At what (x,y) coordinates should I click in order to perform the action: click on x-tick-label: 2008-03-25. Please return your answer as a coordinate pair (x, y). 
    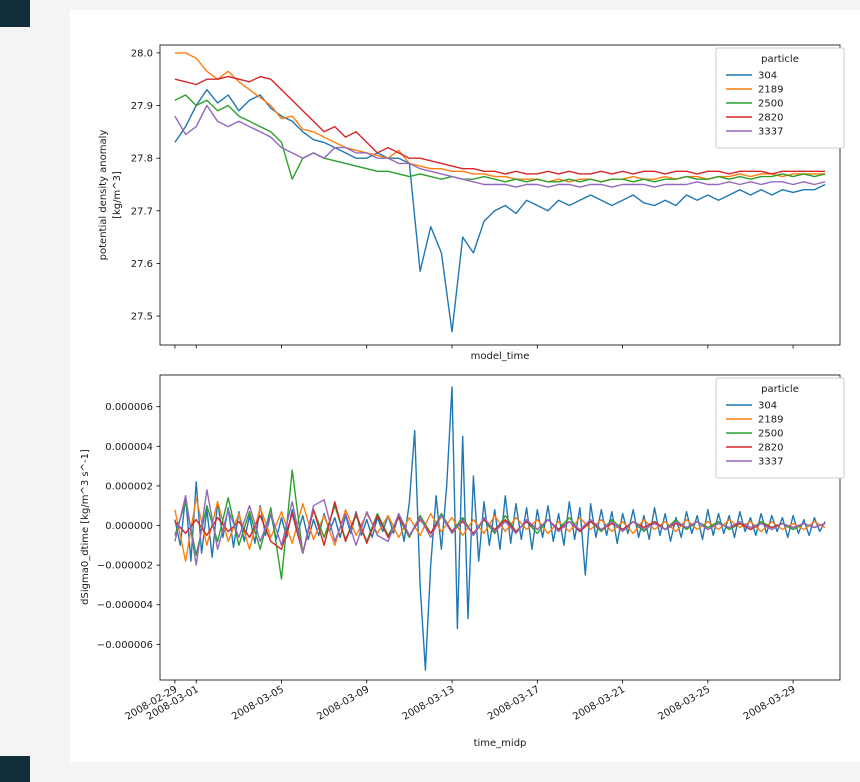
    Looking at the image, I should click on (684, 703).